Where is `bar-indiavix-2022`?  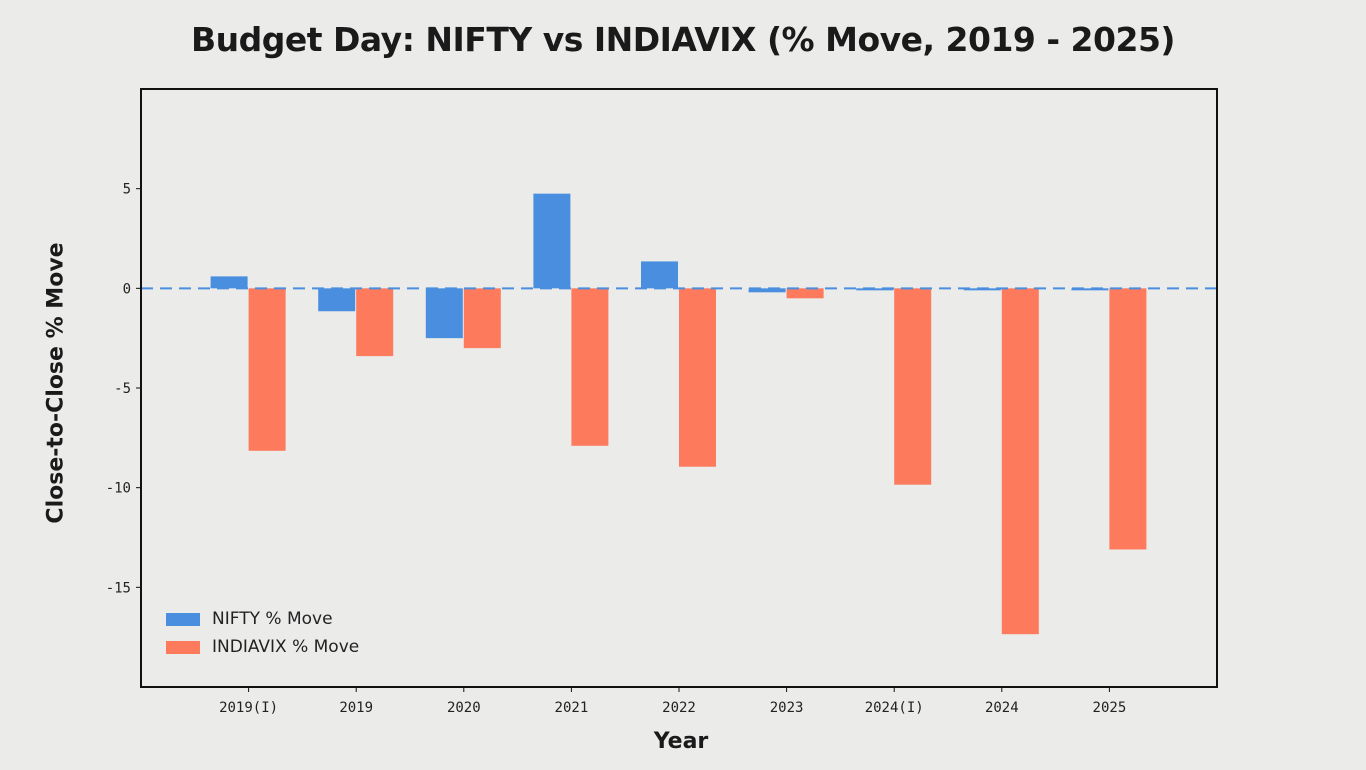 bar-indiavix-2022 is located at coordinates (697, 377).